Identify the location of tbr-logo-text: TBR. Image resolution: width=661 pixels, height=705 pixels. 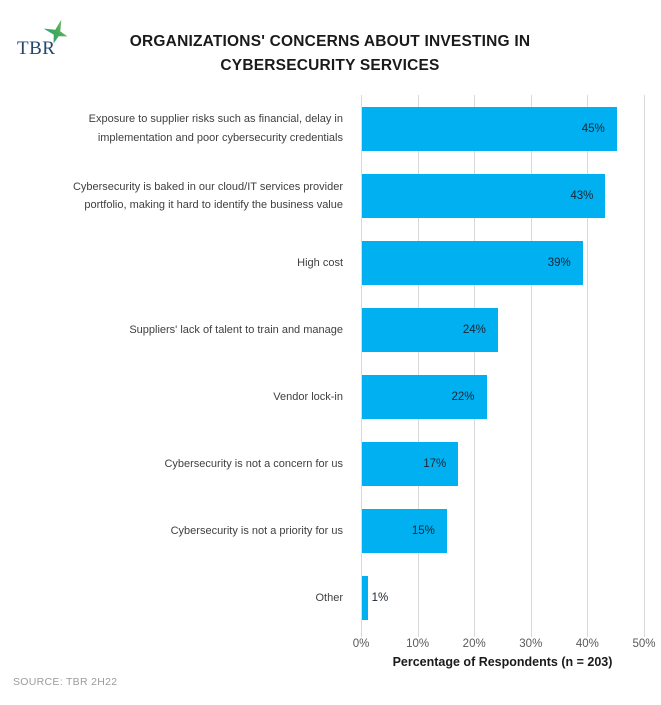
(36, 48).